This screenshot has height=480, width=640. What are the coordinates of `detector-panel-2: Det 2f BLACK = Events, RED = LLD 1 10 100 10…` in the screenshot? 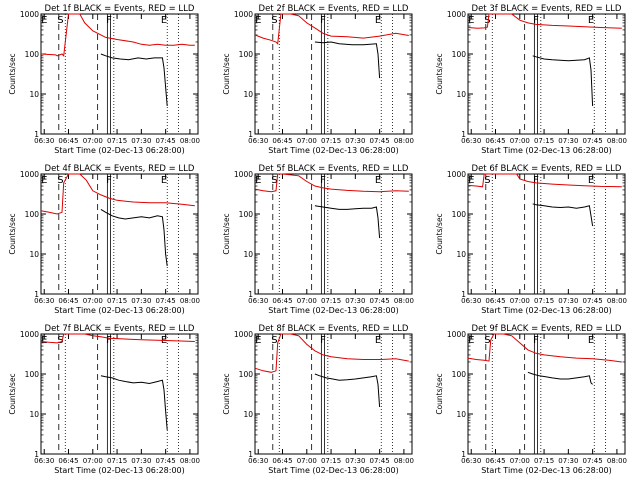 It's located at (318, 79).